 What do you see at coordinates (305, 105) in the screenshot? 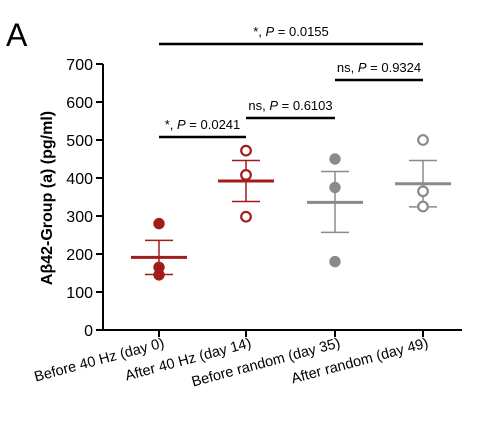
I see `comparison-label-value: = 0.6103` at bounding box center [305, 105].